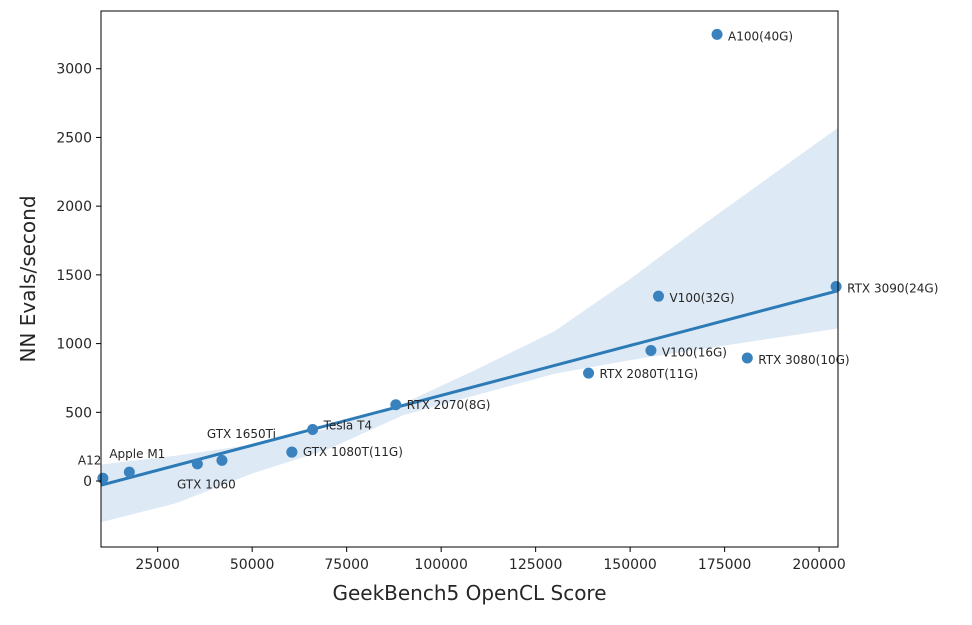 This screenshot has height=625, width=972. What do you see at coordinates (724, 565) in the screenshot?
I see `x-tick-label: 175000` at bounding box center [724, 565].